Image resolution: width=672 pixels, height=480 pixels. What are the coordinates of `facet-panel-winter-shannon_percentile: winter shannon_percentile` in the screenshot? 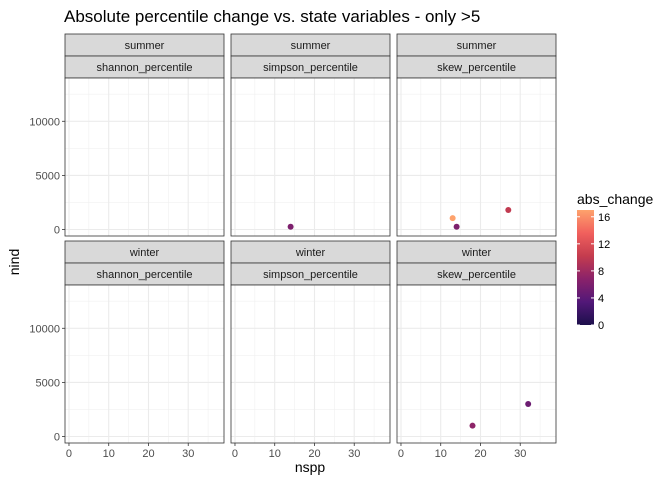 It's located at (144, 342).